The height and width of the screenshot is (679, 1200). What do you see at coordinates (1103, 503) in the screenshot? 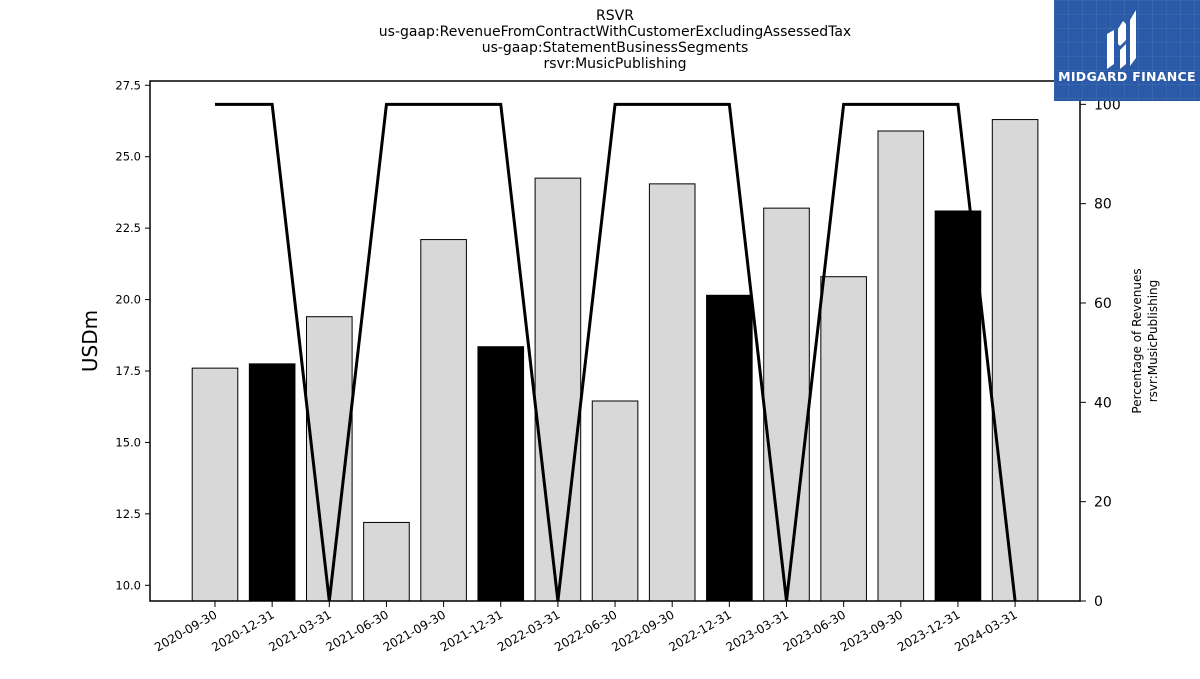
I see `y2-tick-label: 20` at bounding box center [1103, 503].